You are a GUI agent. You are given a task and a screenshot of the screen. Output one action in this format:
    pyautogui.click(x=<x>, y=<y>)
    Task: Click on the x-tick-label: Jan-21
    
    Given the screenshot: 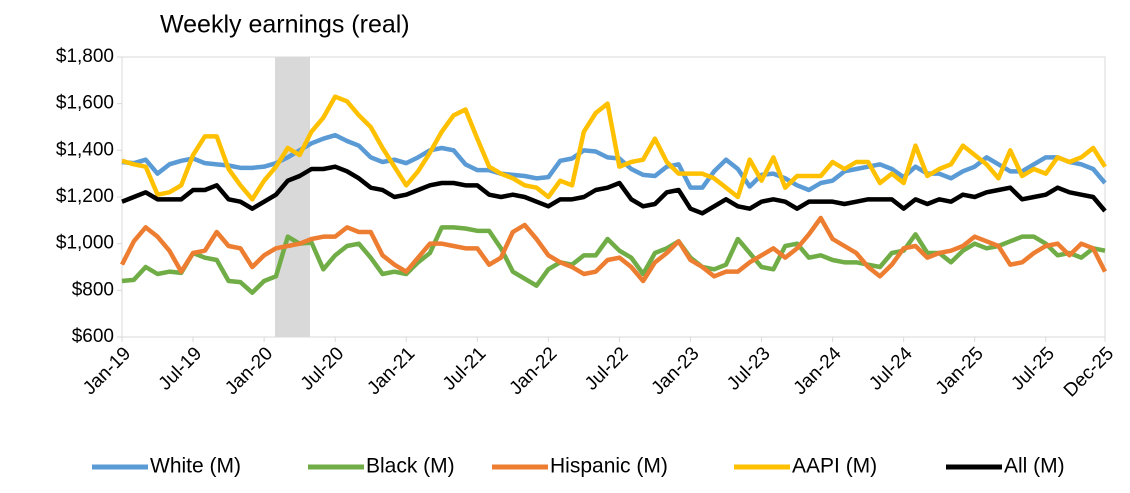 What is the action you would take?
    pyautogui.click(x=391, y=371)
    